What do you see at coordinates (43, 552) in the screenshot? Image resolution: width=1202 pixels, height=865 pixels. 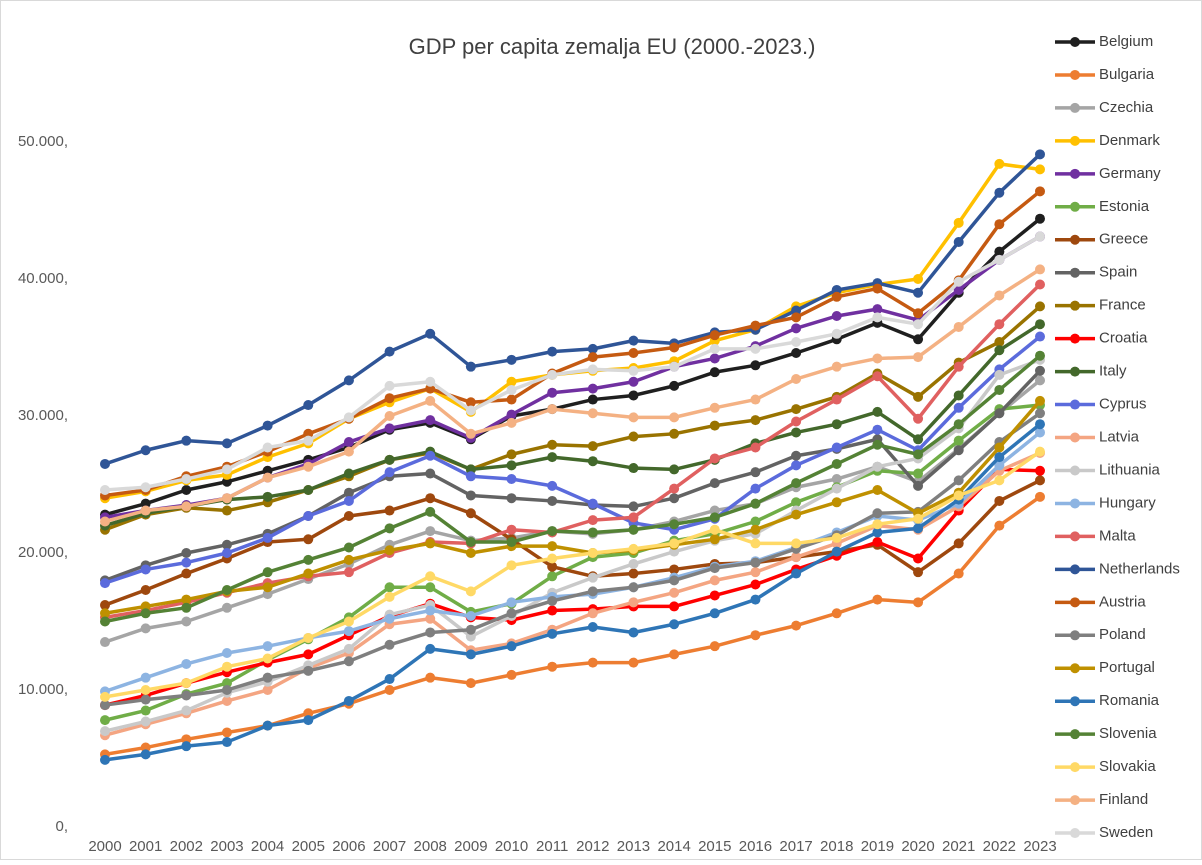 I see `y-tick-label: 20.000,` at bounding box center [43, 552].